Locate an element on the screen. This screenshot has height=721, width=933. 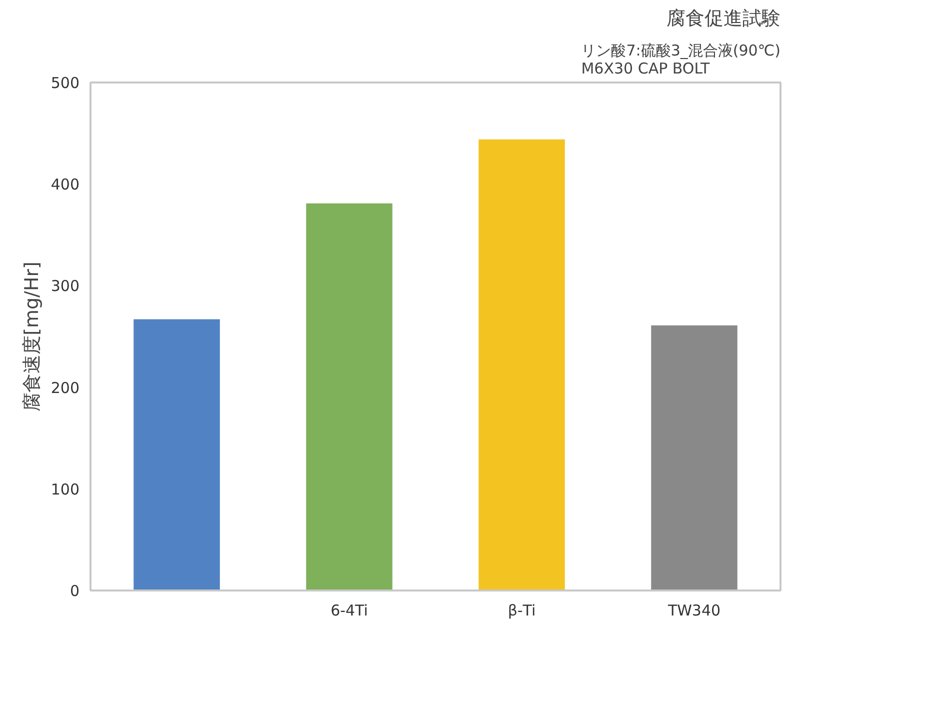
y-tick-label: 500 is located at coordinates (65, 83).